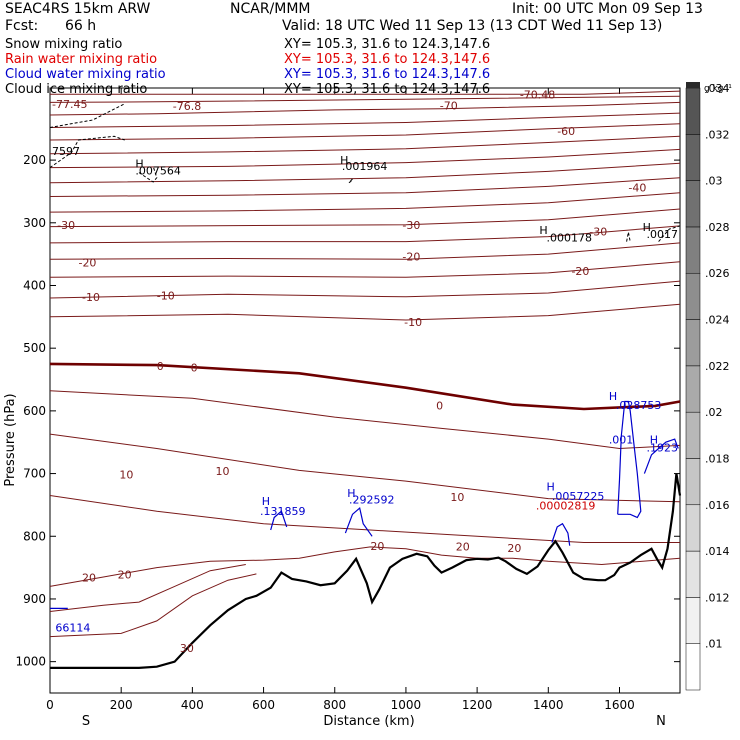  I want to click on x-axis-label: Distance (km), so click(368, 721).